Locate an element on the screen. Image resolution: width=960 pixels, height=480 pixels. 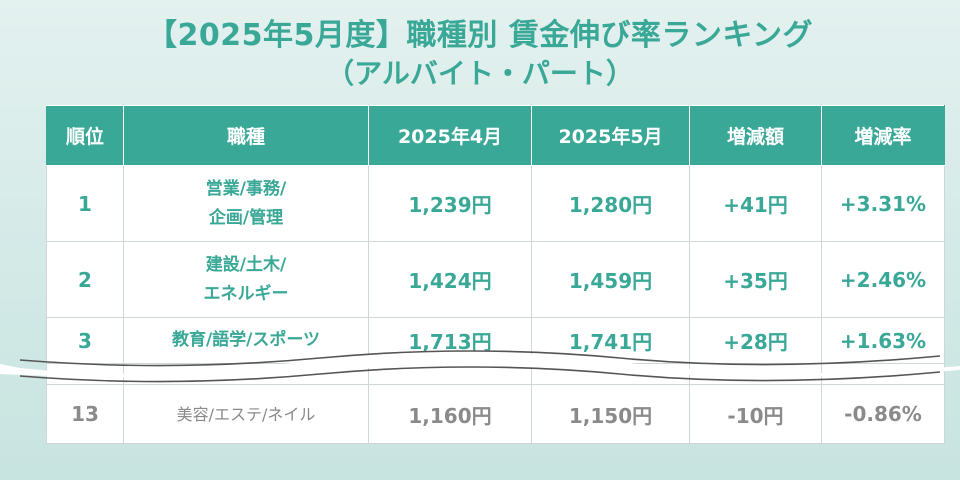
job-line: エネルギー is located at coordinates (246, 293).